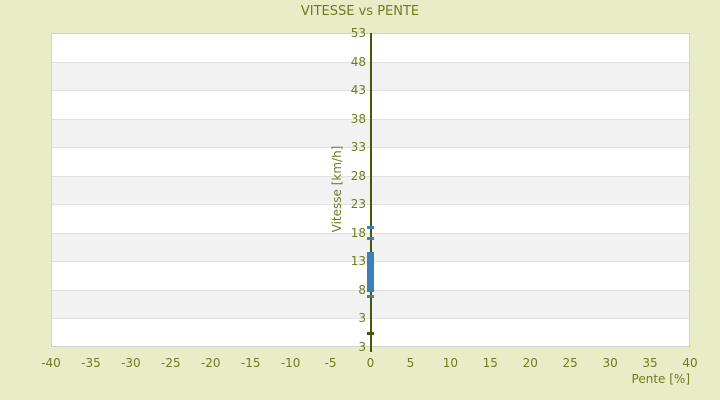  What do you see at coordinates (450, 363) in the screenshot?
I see `x-tick-label: 10` at bounding box center [450, 363].